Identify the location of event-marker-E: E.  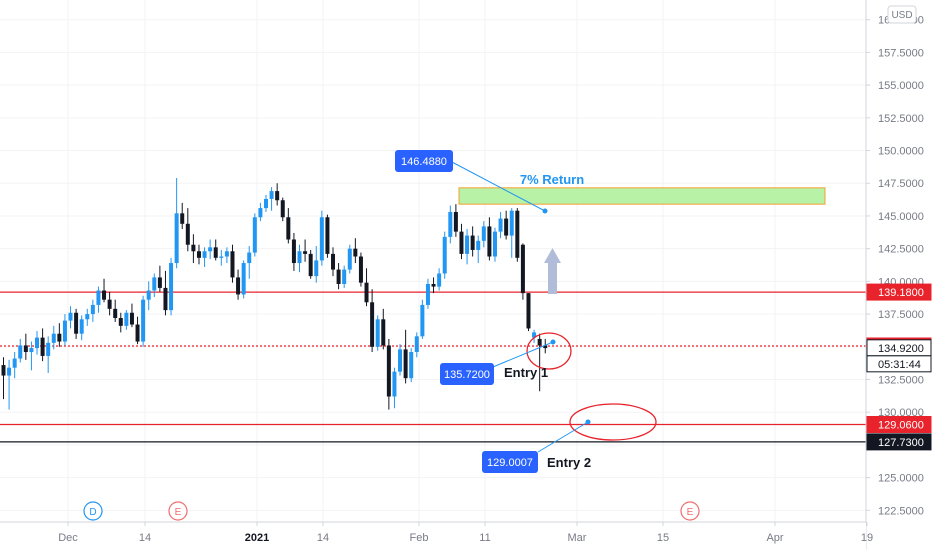
(690, 511).